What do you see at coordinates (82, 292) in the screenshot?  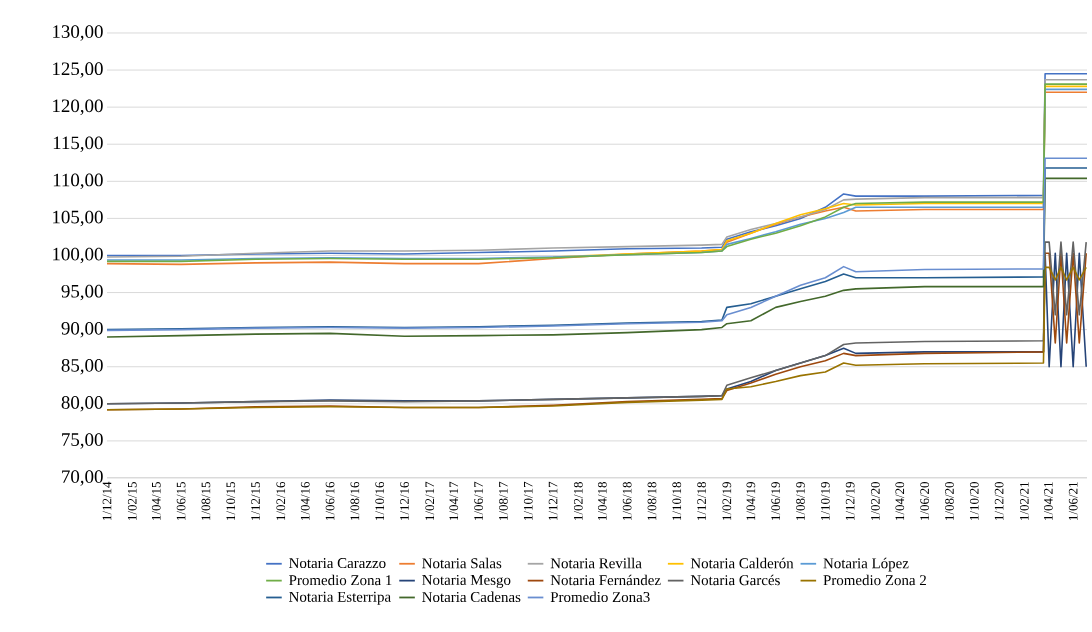 I see `y-tick-label: 95,00` at bounding box center [82, 292].